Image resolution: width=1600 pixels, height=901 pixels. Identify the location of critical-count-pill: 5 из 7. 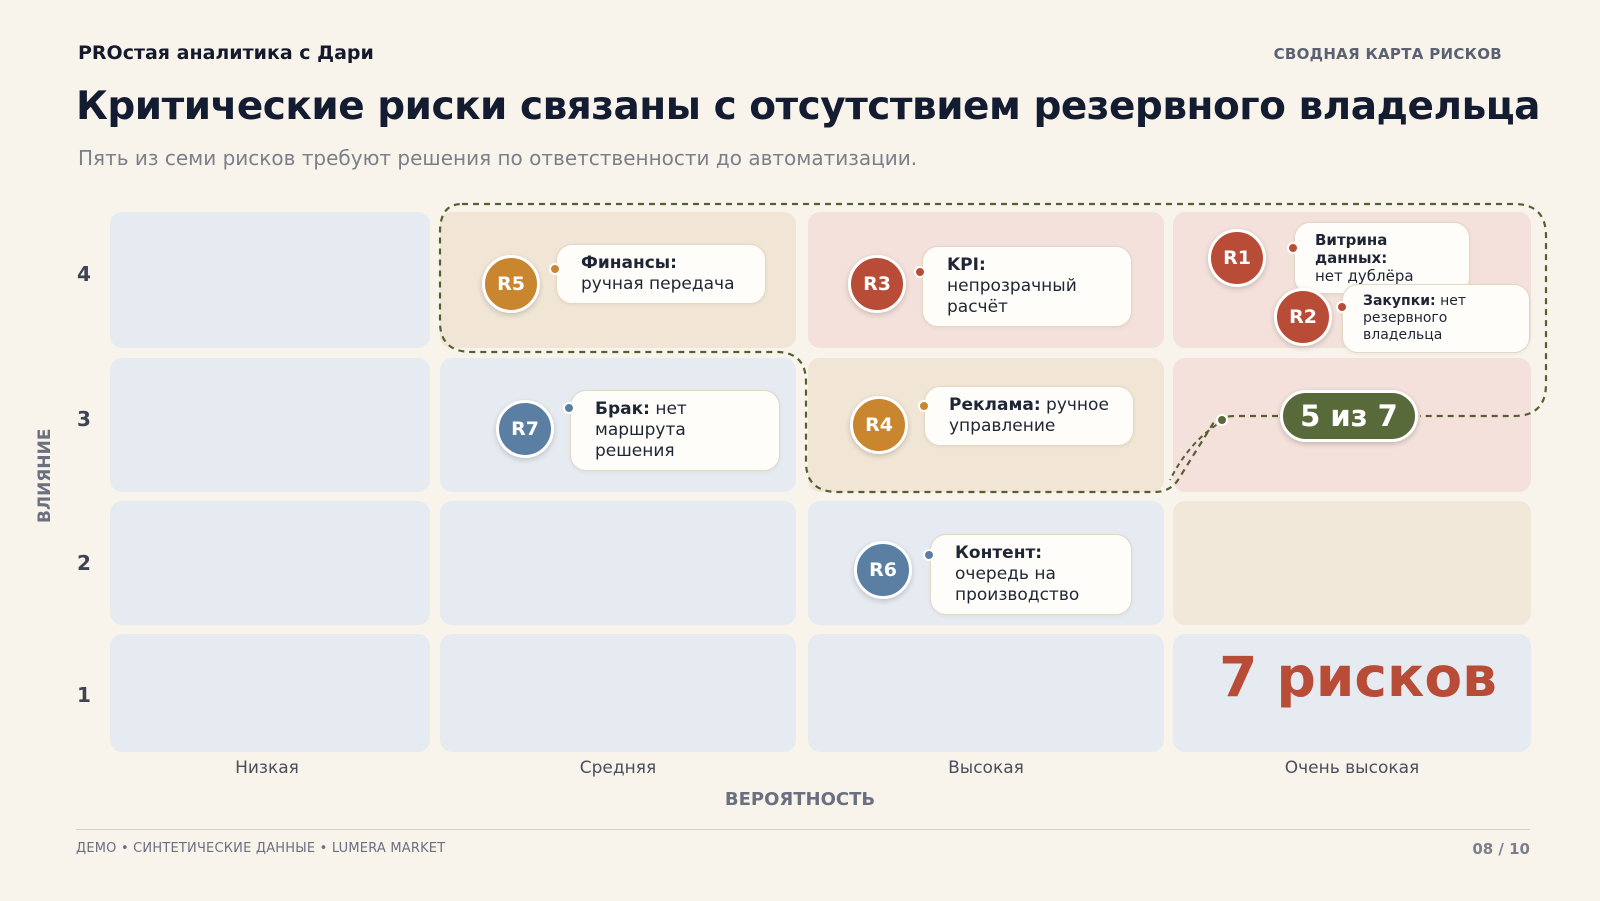
(1349, 416).